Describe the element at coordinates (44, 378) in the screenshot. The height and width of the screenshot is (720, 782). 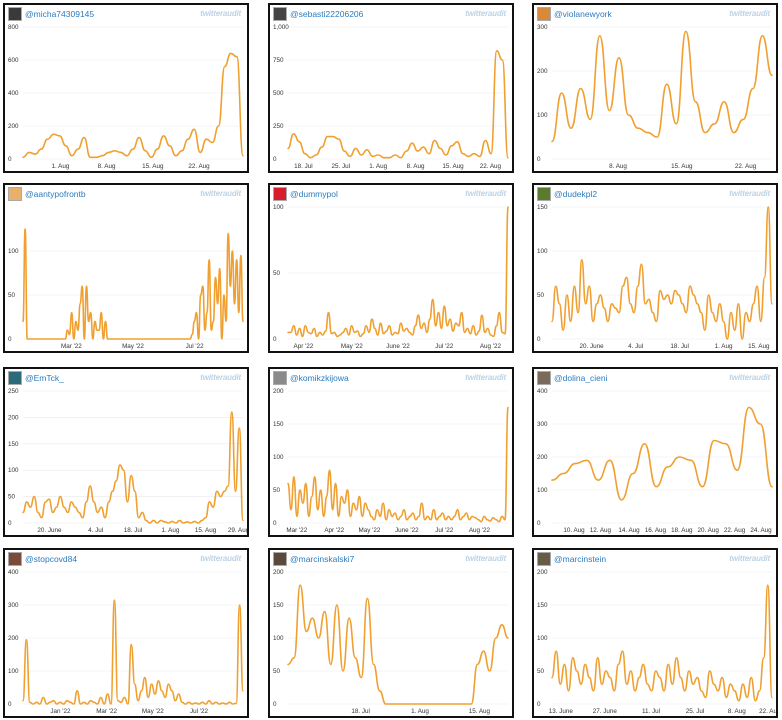
I see `account-handle: @EmTck_` at that location.